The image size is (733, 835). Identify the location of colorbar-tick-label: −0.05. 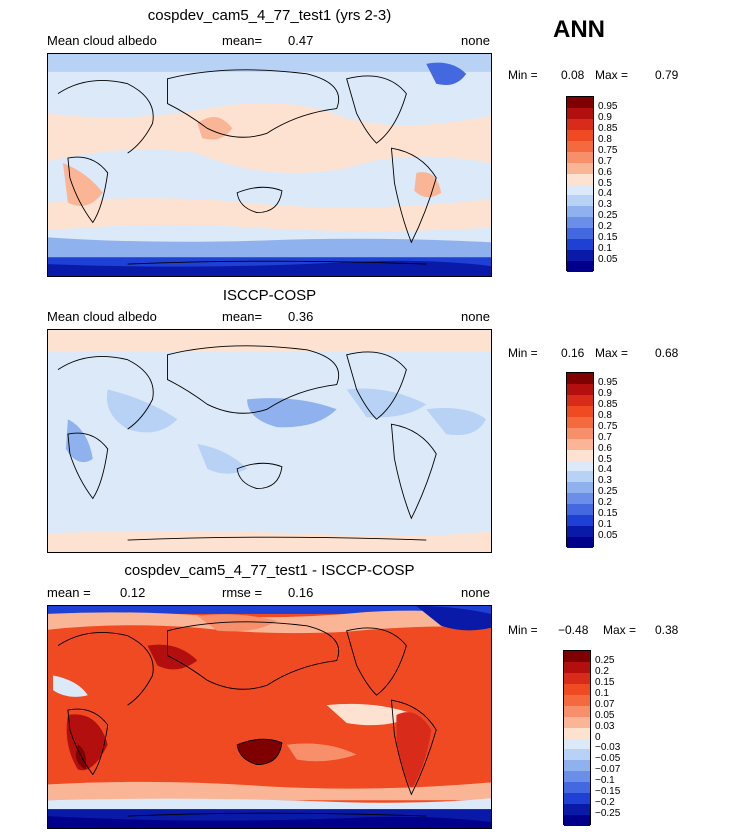
(608, 759).